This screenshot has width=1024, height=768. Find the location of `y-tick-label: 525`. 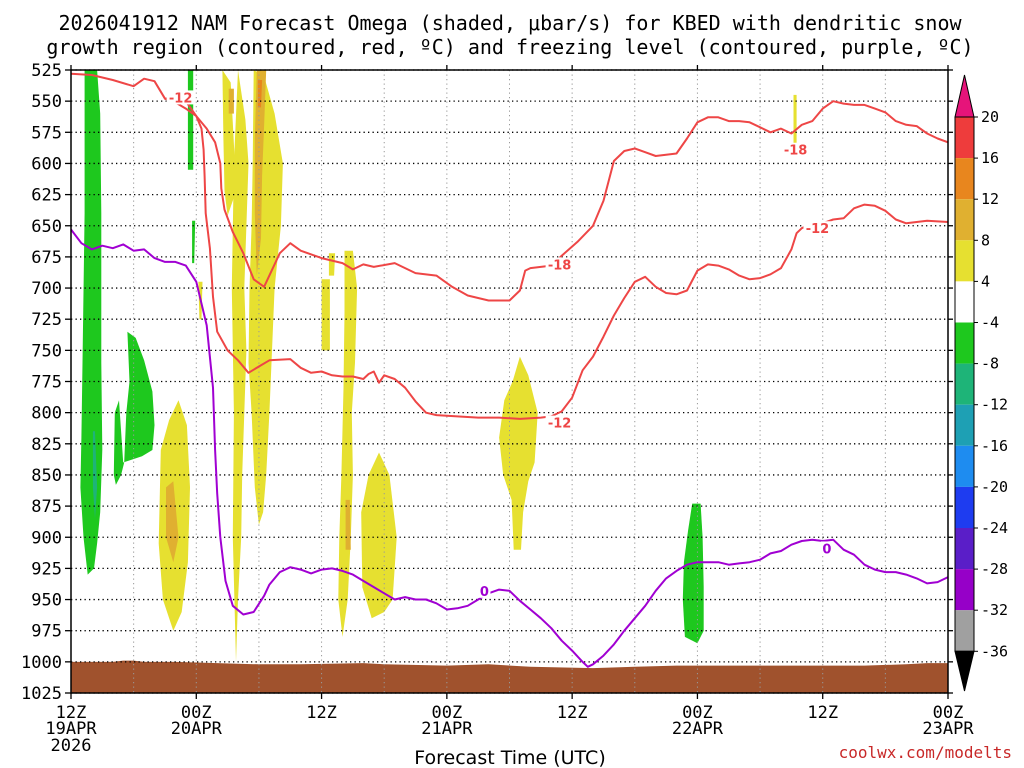

y-tick-label: 525 is located at coordinates (46, 71).